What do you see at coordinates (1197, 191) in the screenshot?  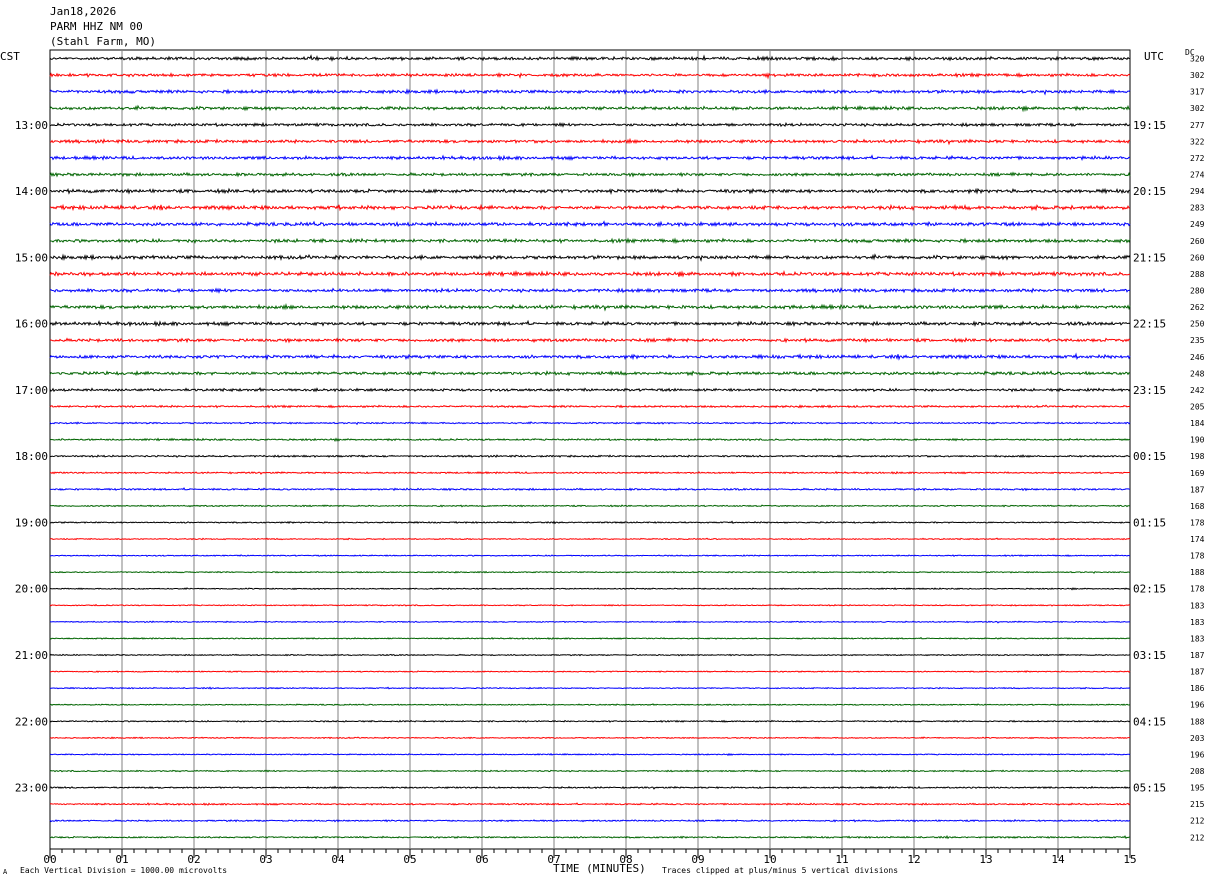 I see `dc-offset-label: 294` at bounding box center [1197, 191].